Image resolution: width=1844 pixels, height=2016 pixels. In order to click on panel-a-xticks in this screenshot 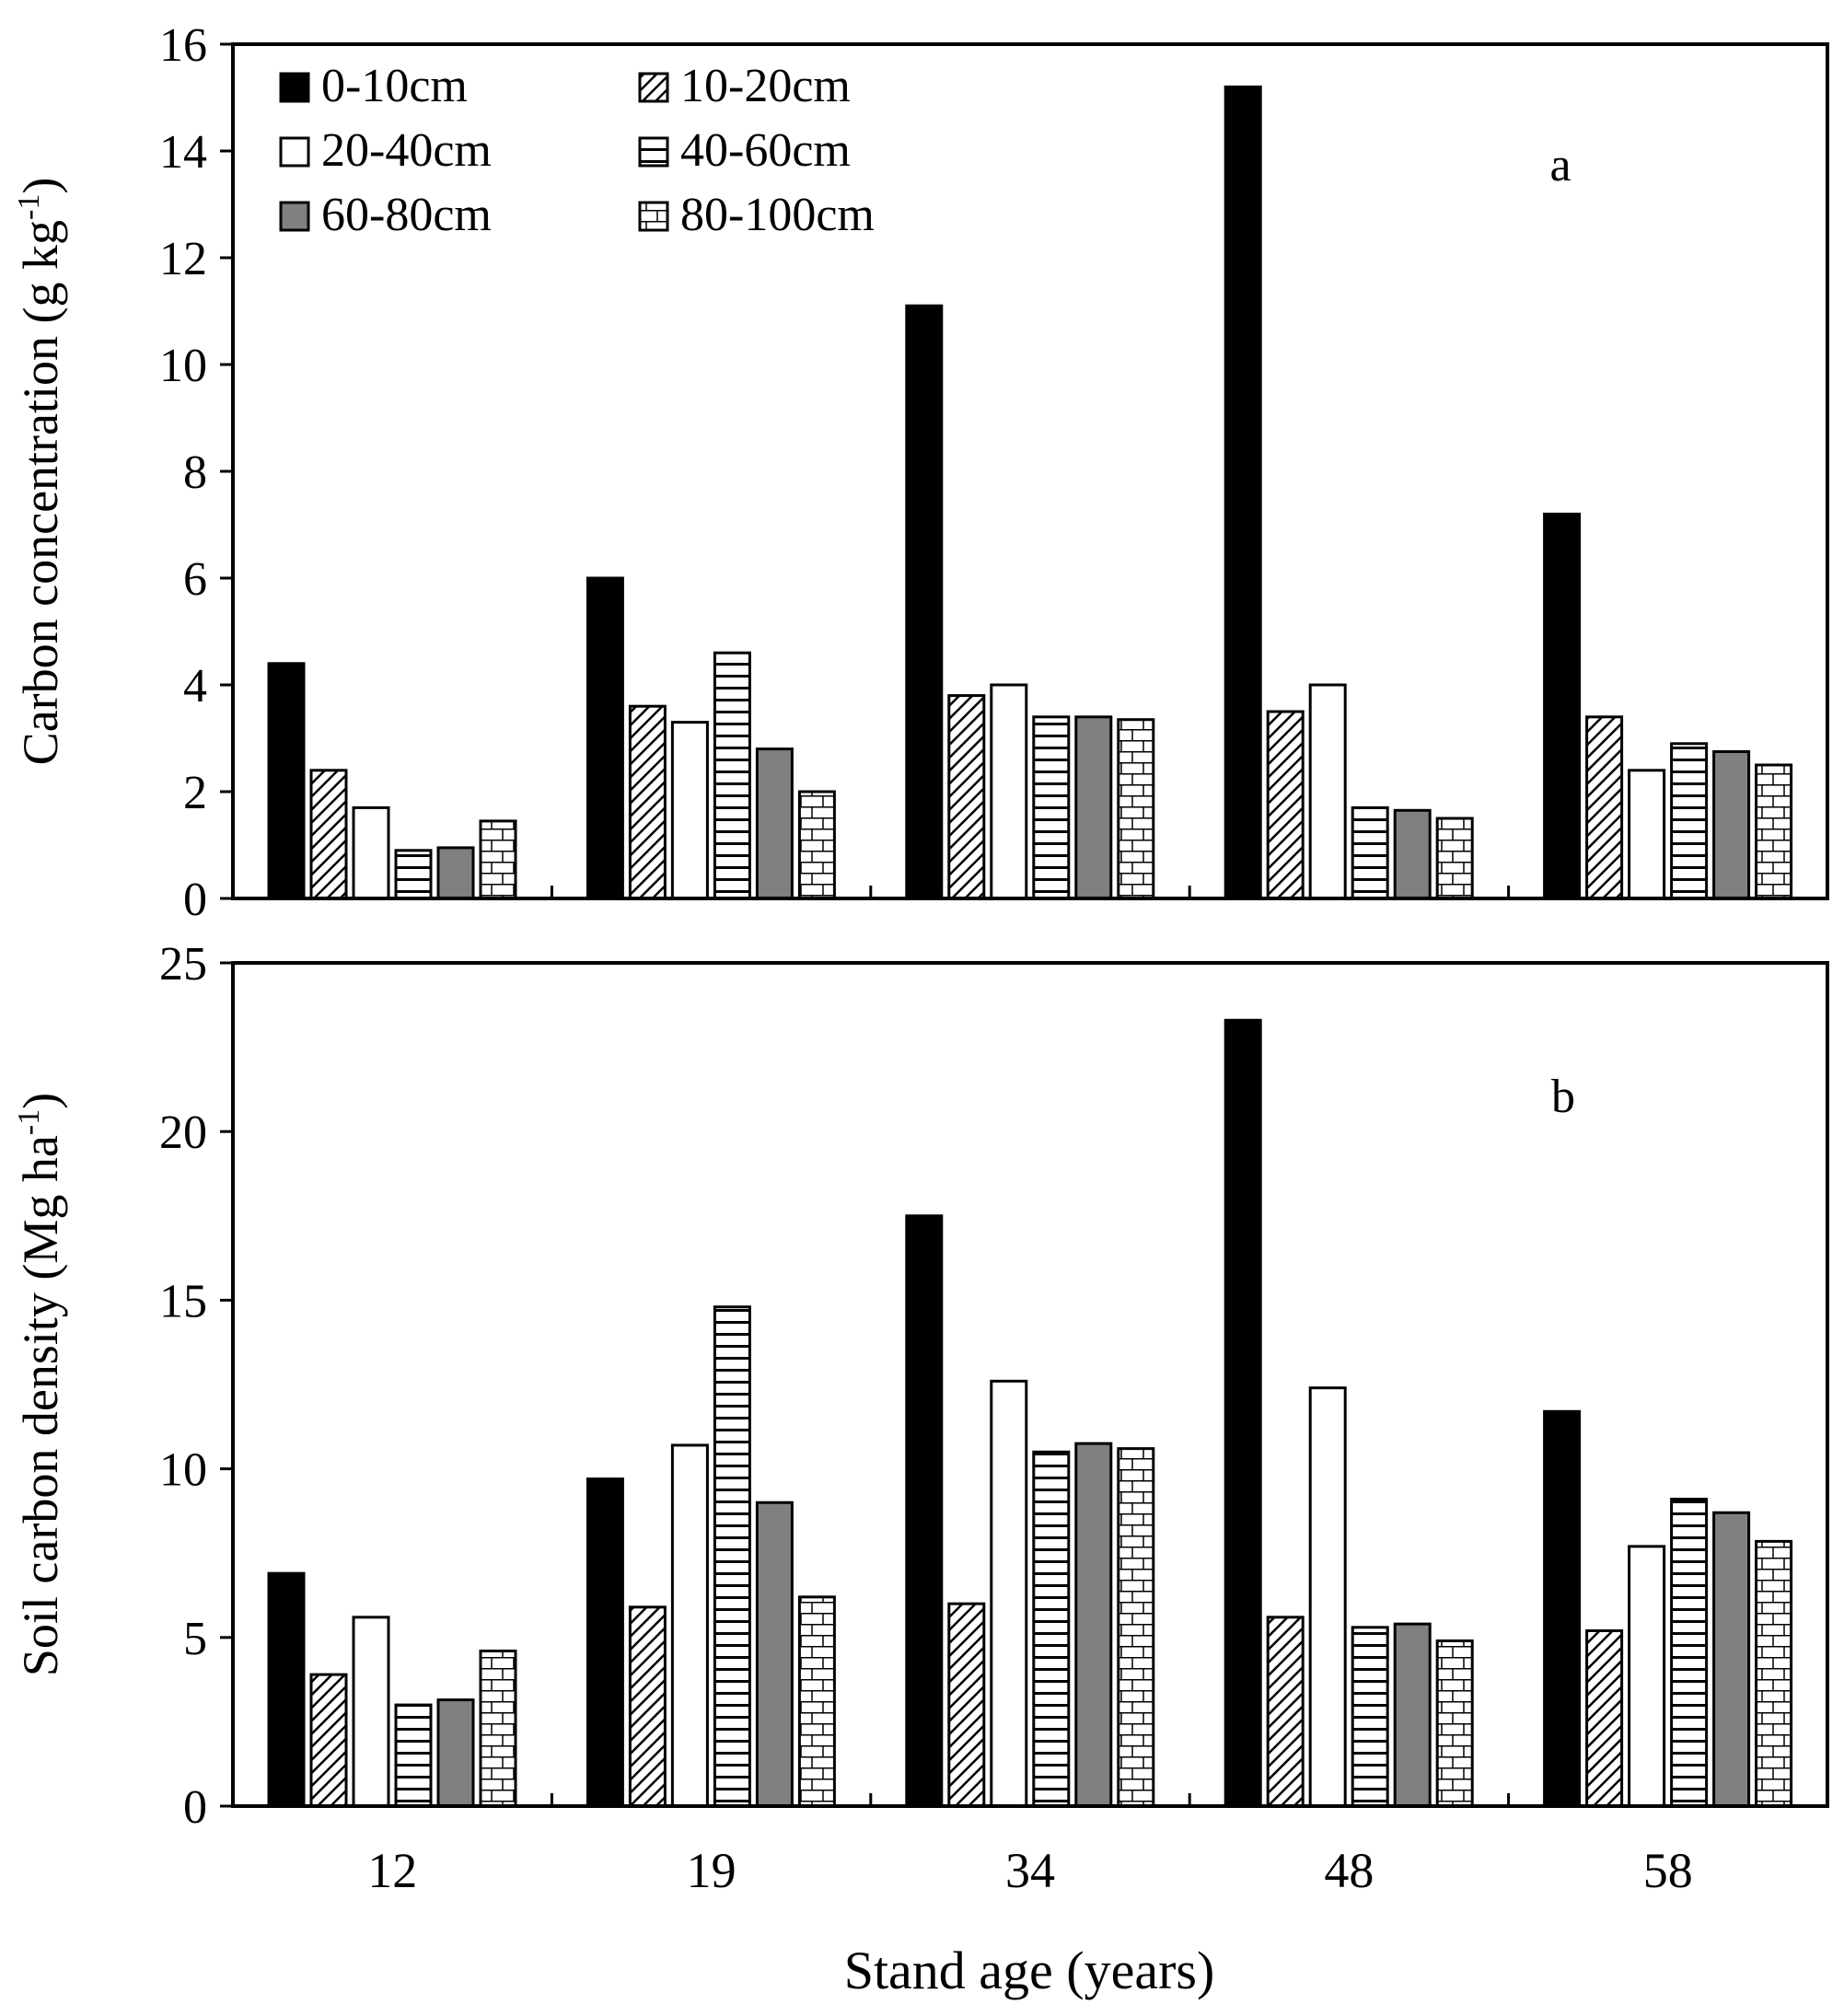, I will do `click(1031, 892)`.